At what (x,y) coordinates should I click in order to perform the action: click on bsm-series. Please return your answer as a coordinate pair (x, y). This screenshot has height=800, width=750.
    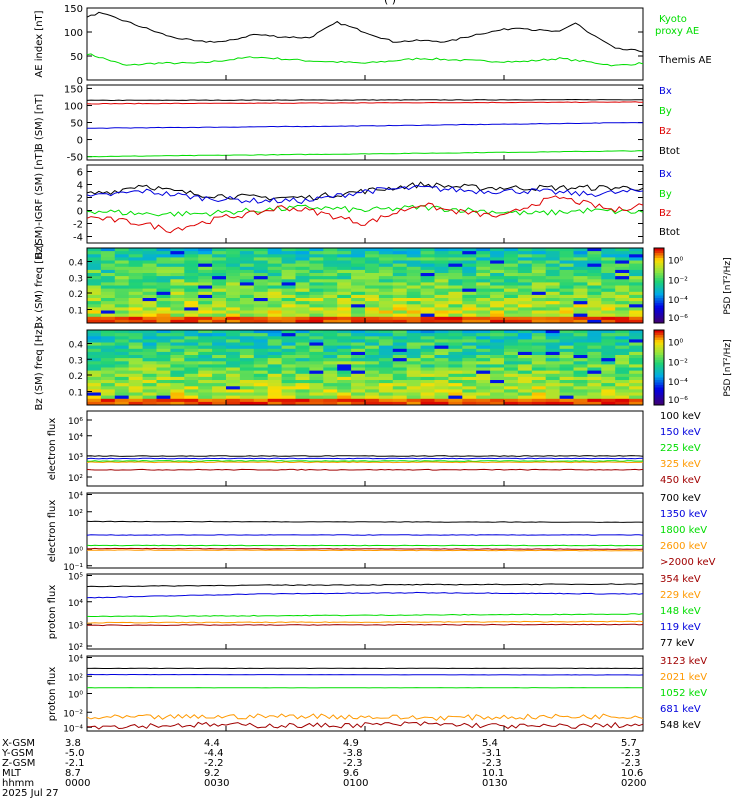
    Looking at the image, I should click on (365, 128).